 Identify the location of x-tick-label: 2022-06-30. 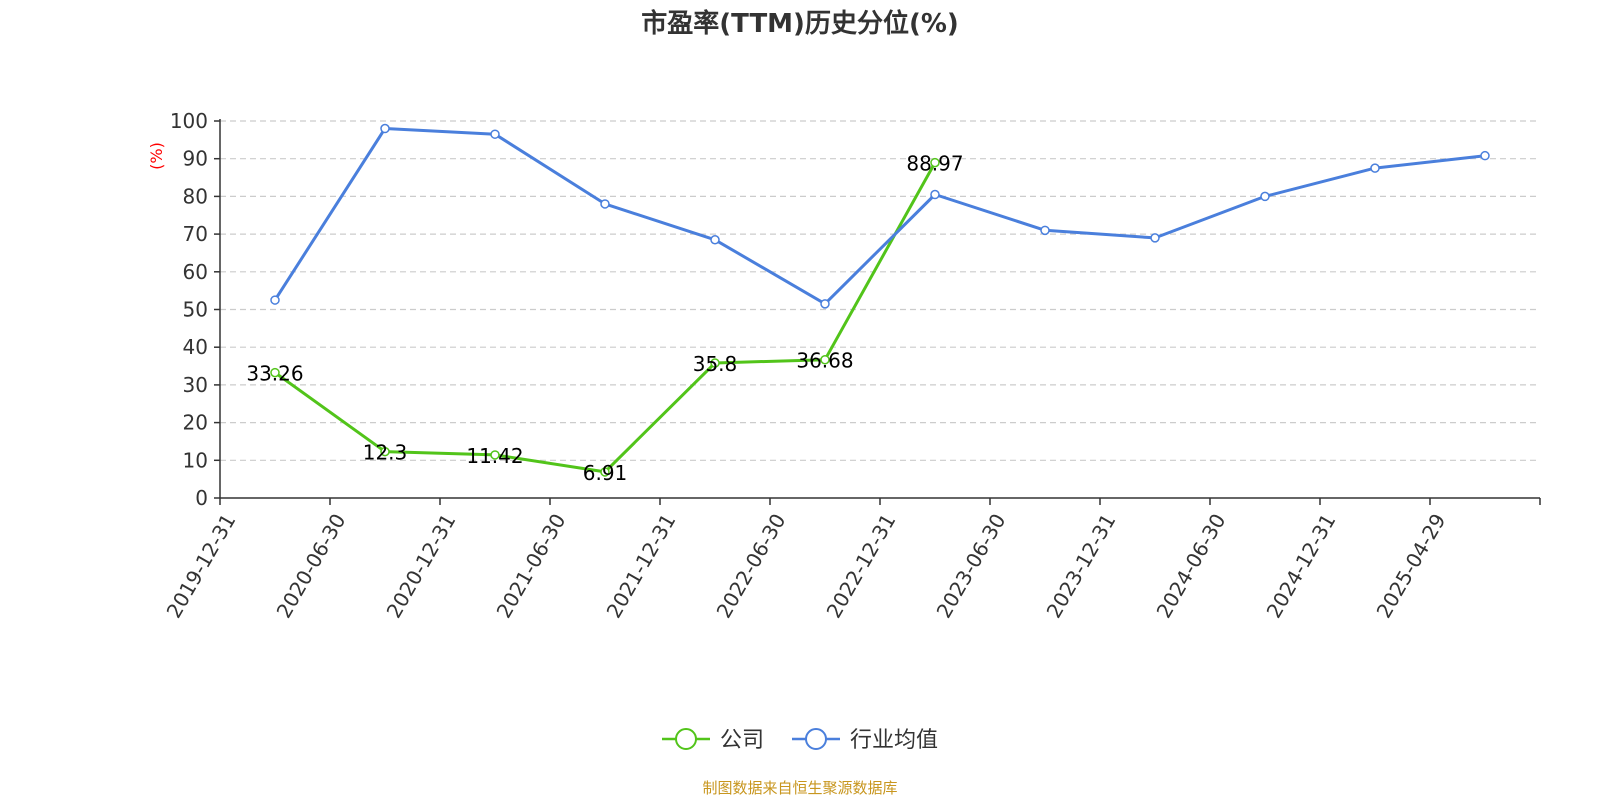
(751, 566).